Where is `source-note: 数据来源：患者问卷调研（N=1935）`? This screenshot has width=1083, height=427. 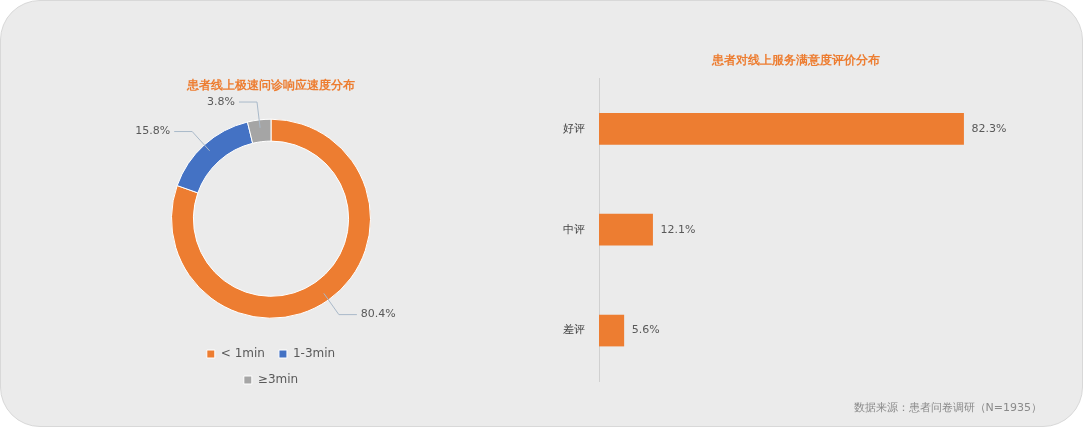
source-note: 数据来源：患者问卷调研（N=1935） is located at coordinates (947, 408).